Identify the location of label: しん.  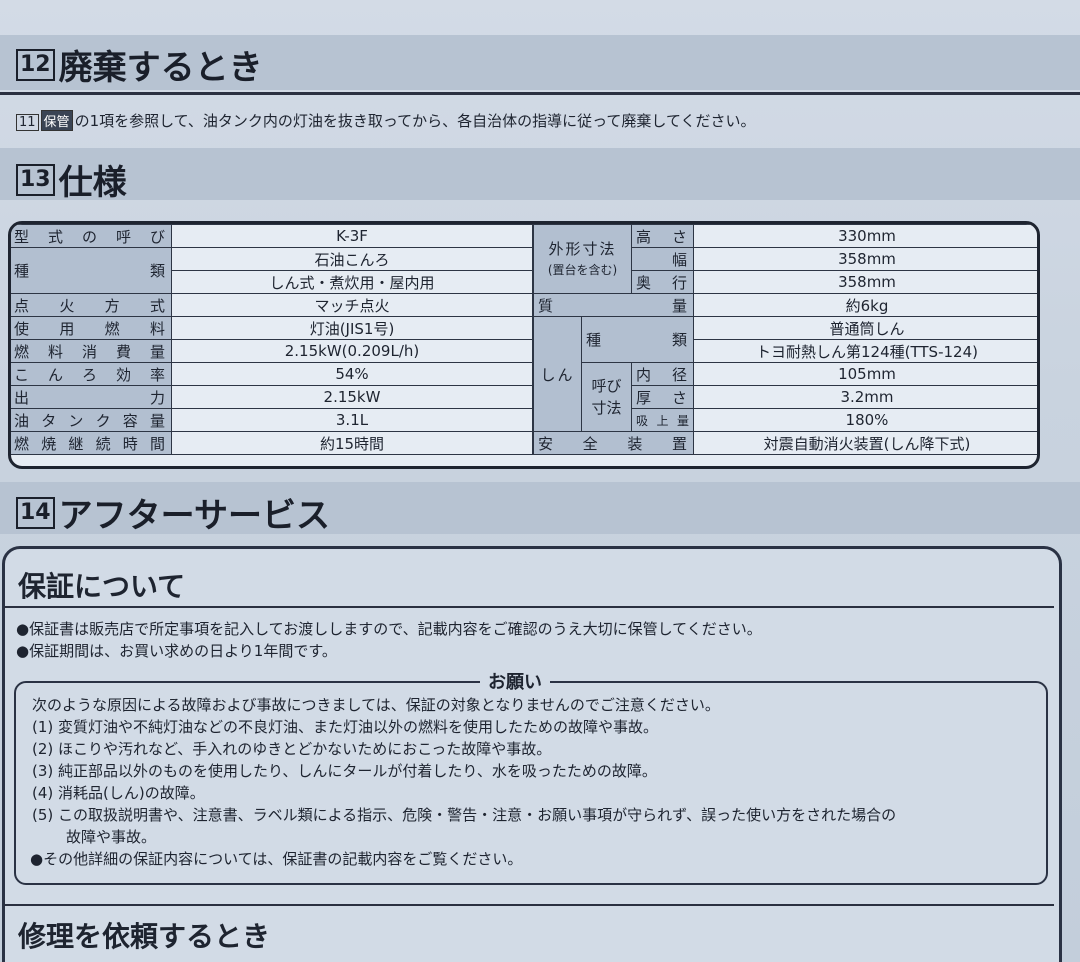
(557, 374).